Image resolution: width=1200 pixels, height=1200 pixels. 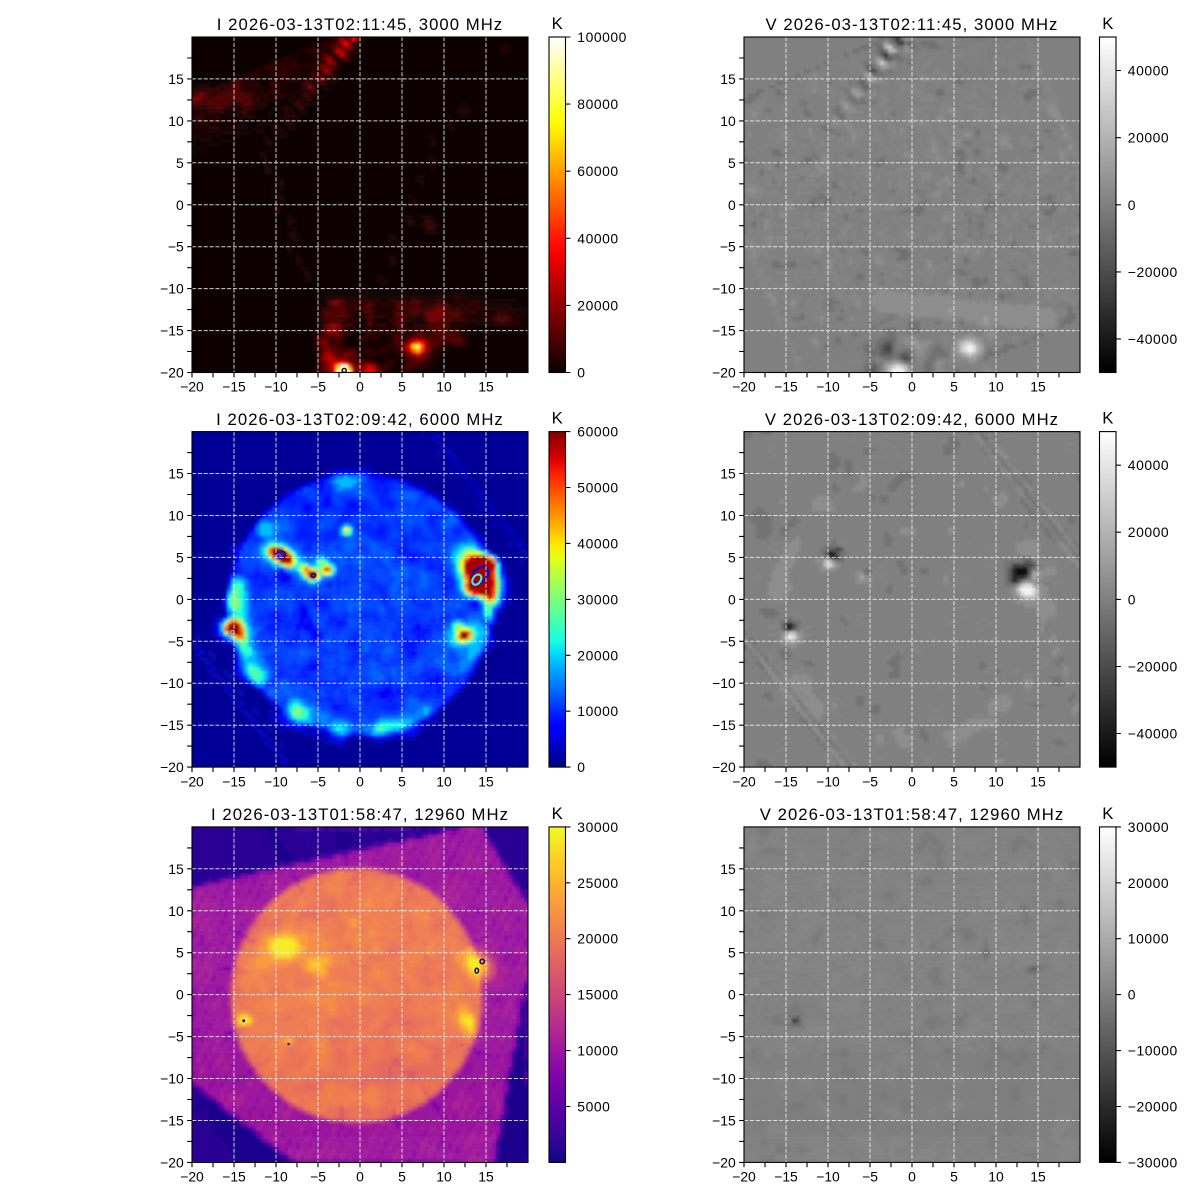 What do you see at coordinates (597, 104) in the screenshot?
I see `svg-text: 80000` at bounding box center [597, 104].